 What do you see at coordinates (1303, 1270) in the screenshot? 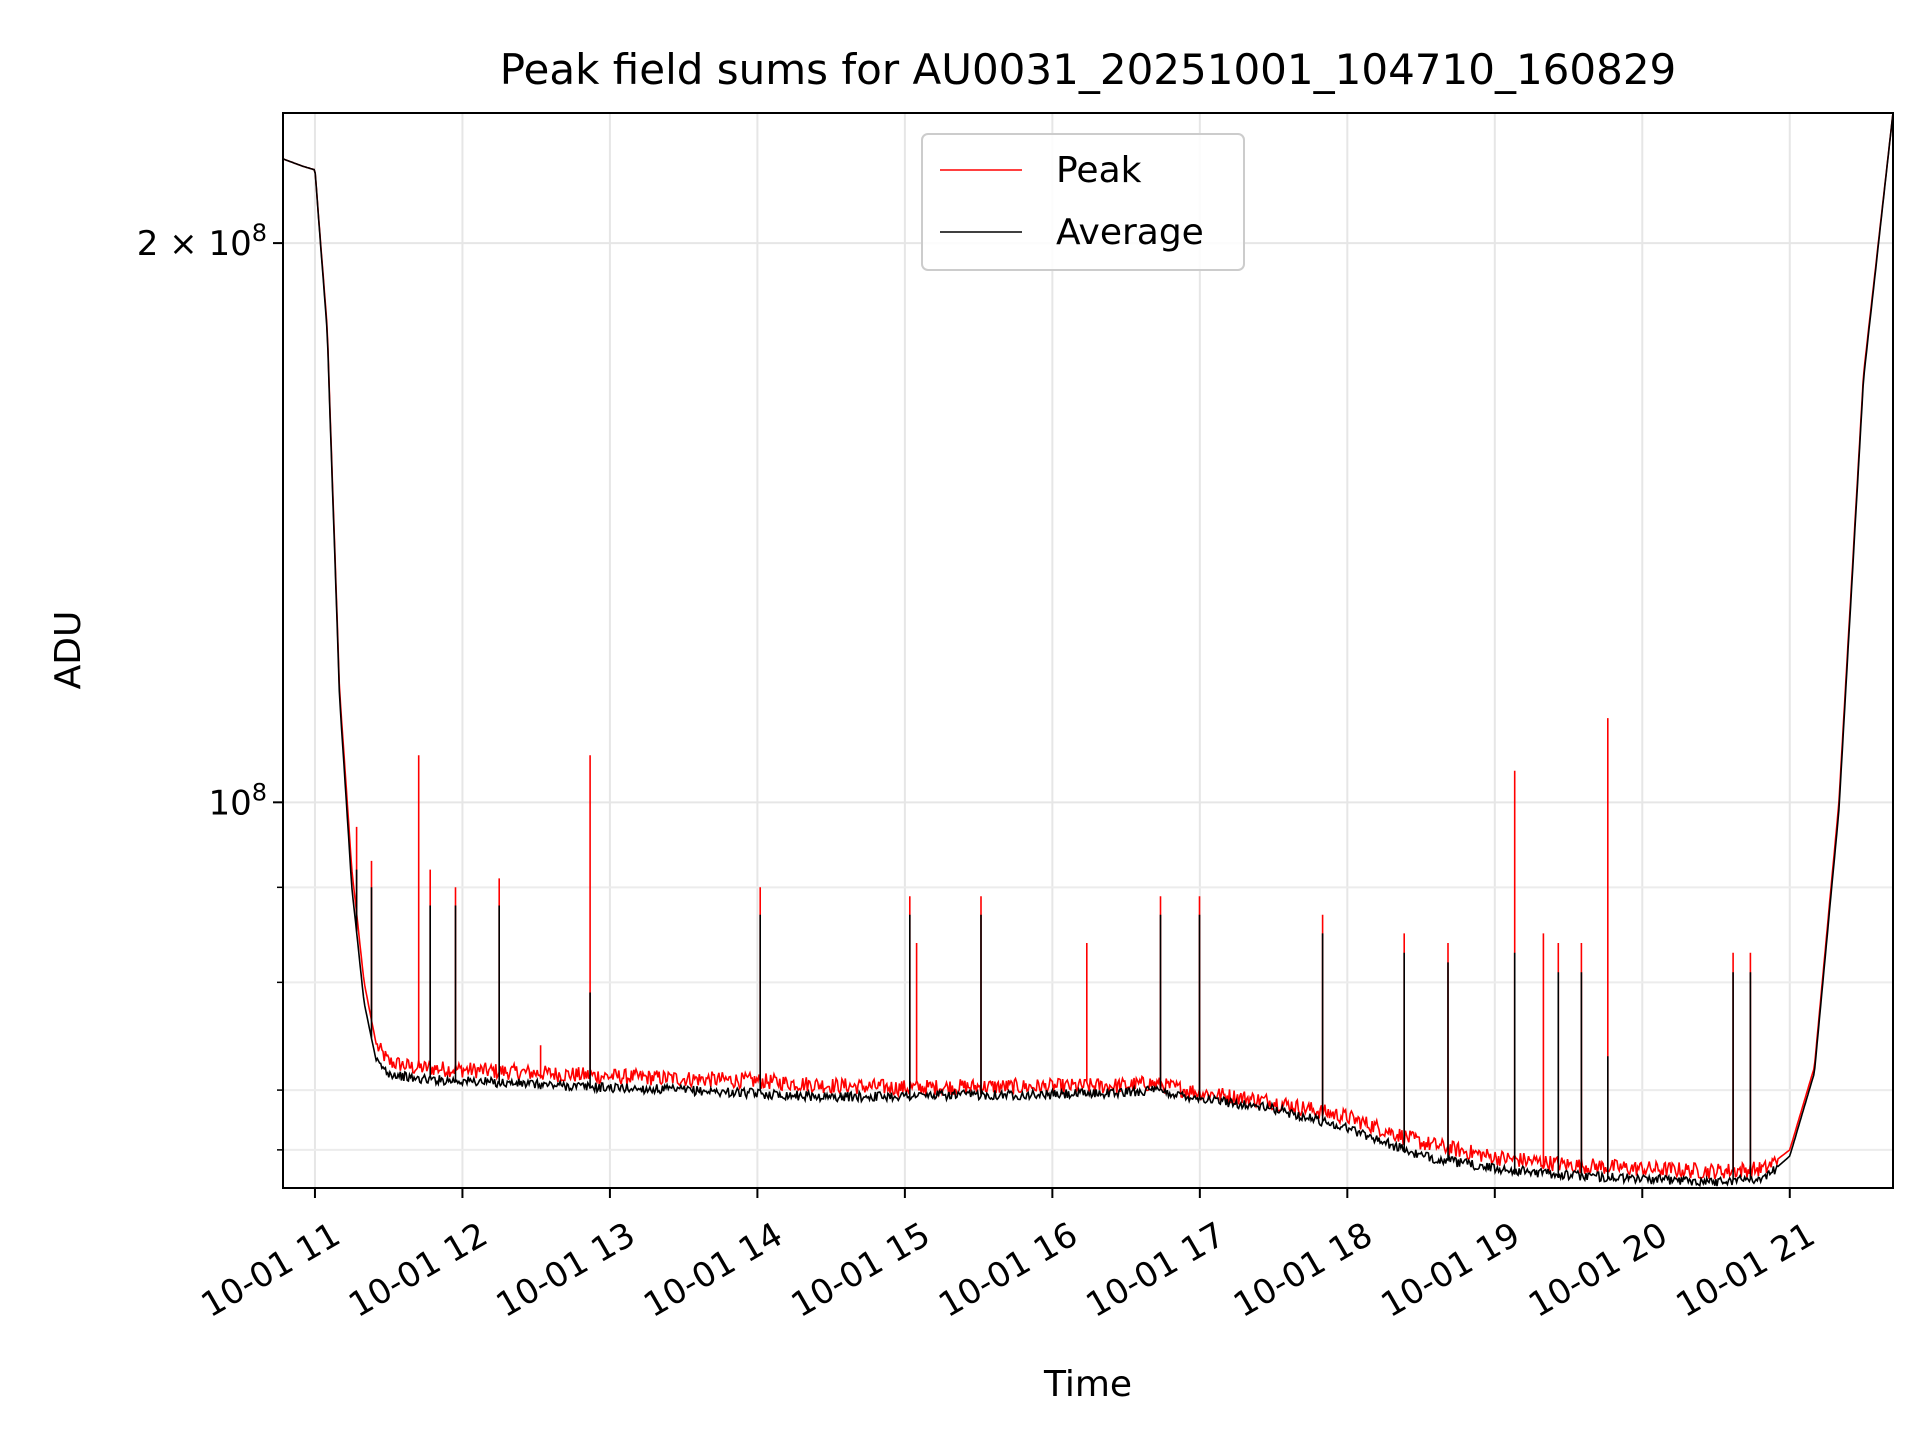
I see `x-tick-label: 10-01 18` at bounding box center [1303, 1270].